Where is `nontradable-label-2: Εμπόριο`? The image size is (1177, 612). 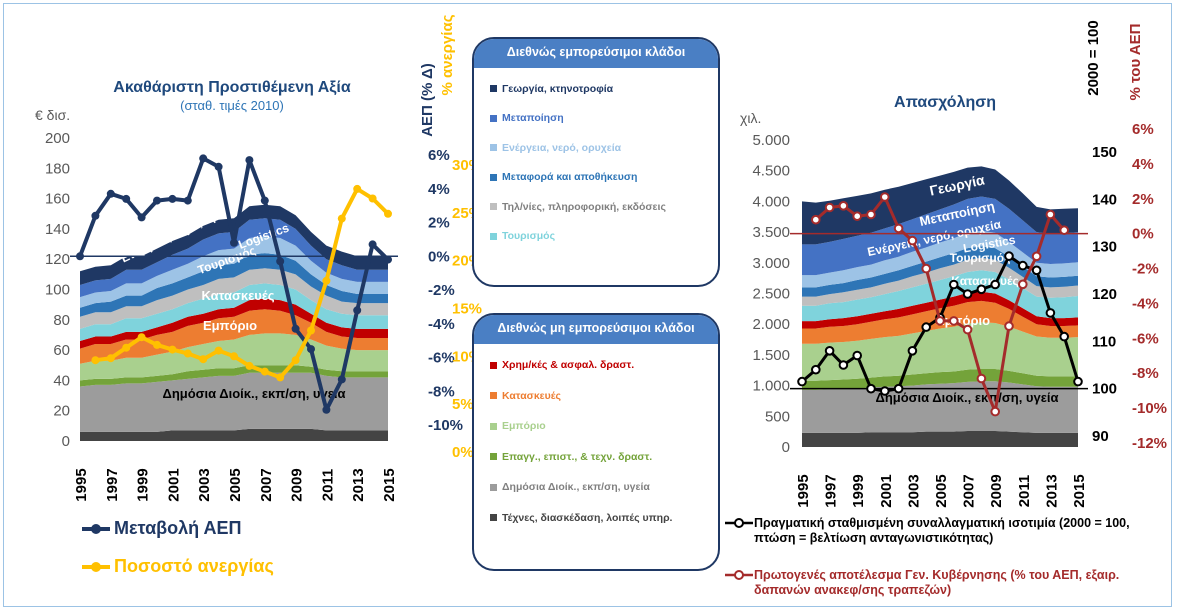 nontradable-label-2: Εμπόριο is located at coordinates (524, 426).